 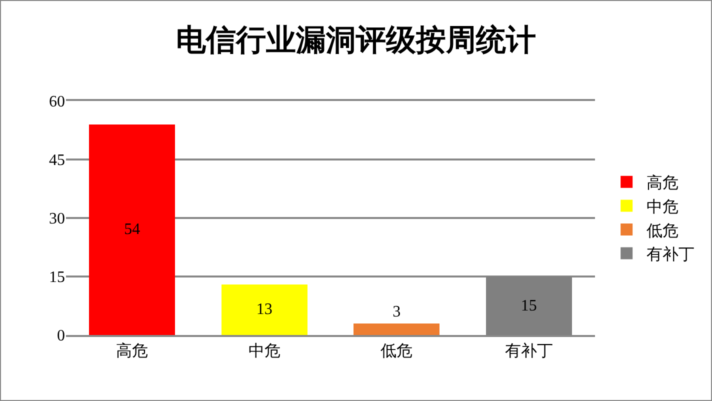 What do you see at coordinates (662, 206) in the screenshot?
I see `legend-label: 中危` at bounding box center [662, 206].